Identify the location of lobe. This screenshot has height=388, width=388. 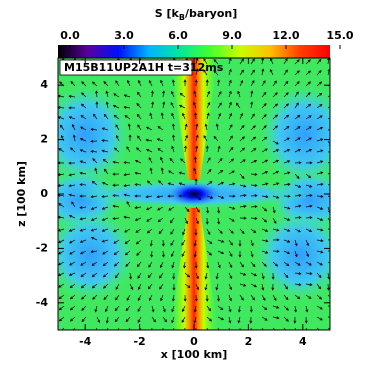
(94, 135).